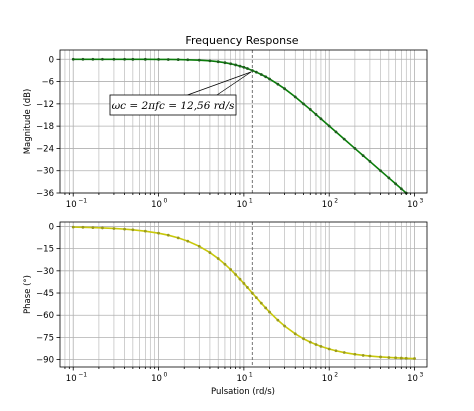 The height and width of the screenshot is (411, 474). I want to click on magnitude-ylabel: Magnitude (dB), so click(28, 122).